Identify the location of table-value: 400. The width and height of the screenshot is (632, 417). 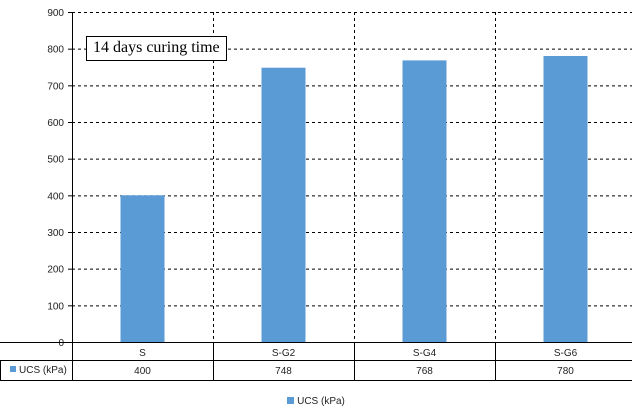
(142, 371).